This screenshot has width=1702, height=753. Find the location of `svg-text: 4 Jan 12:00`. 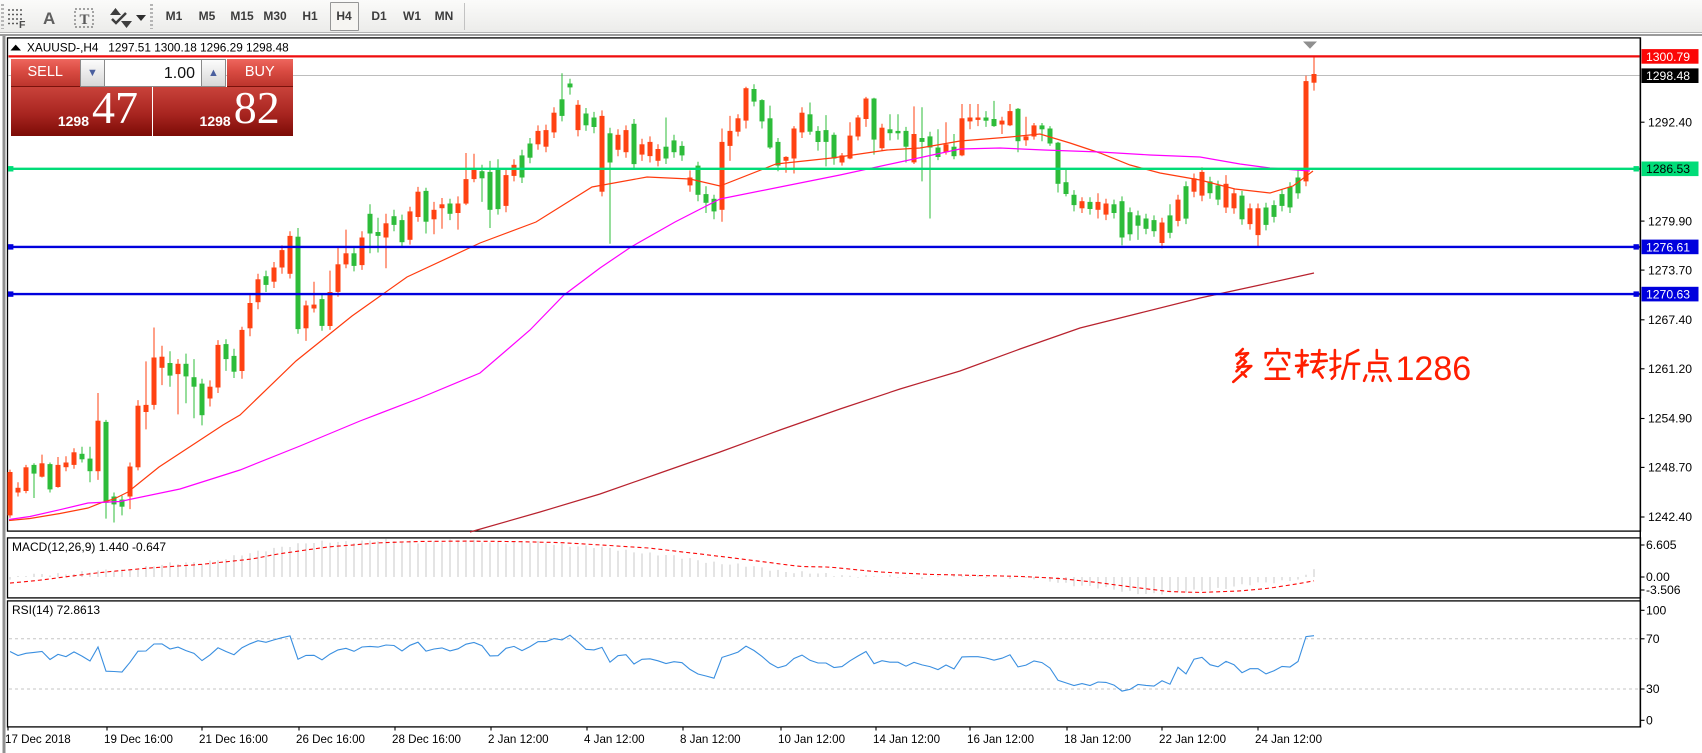

svg-text: 4 Jan 12:00 is located at coordinates (614, 739).